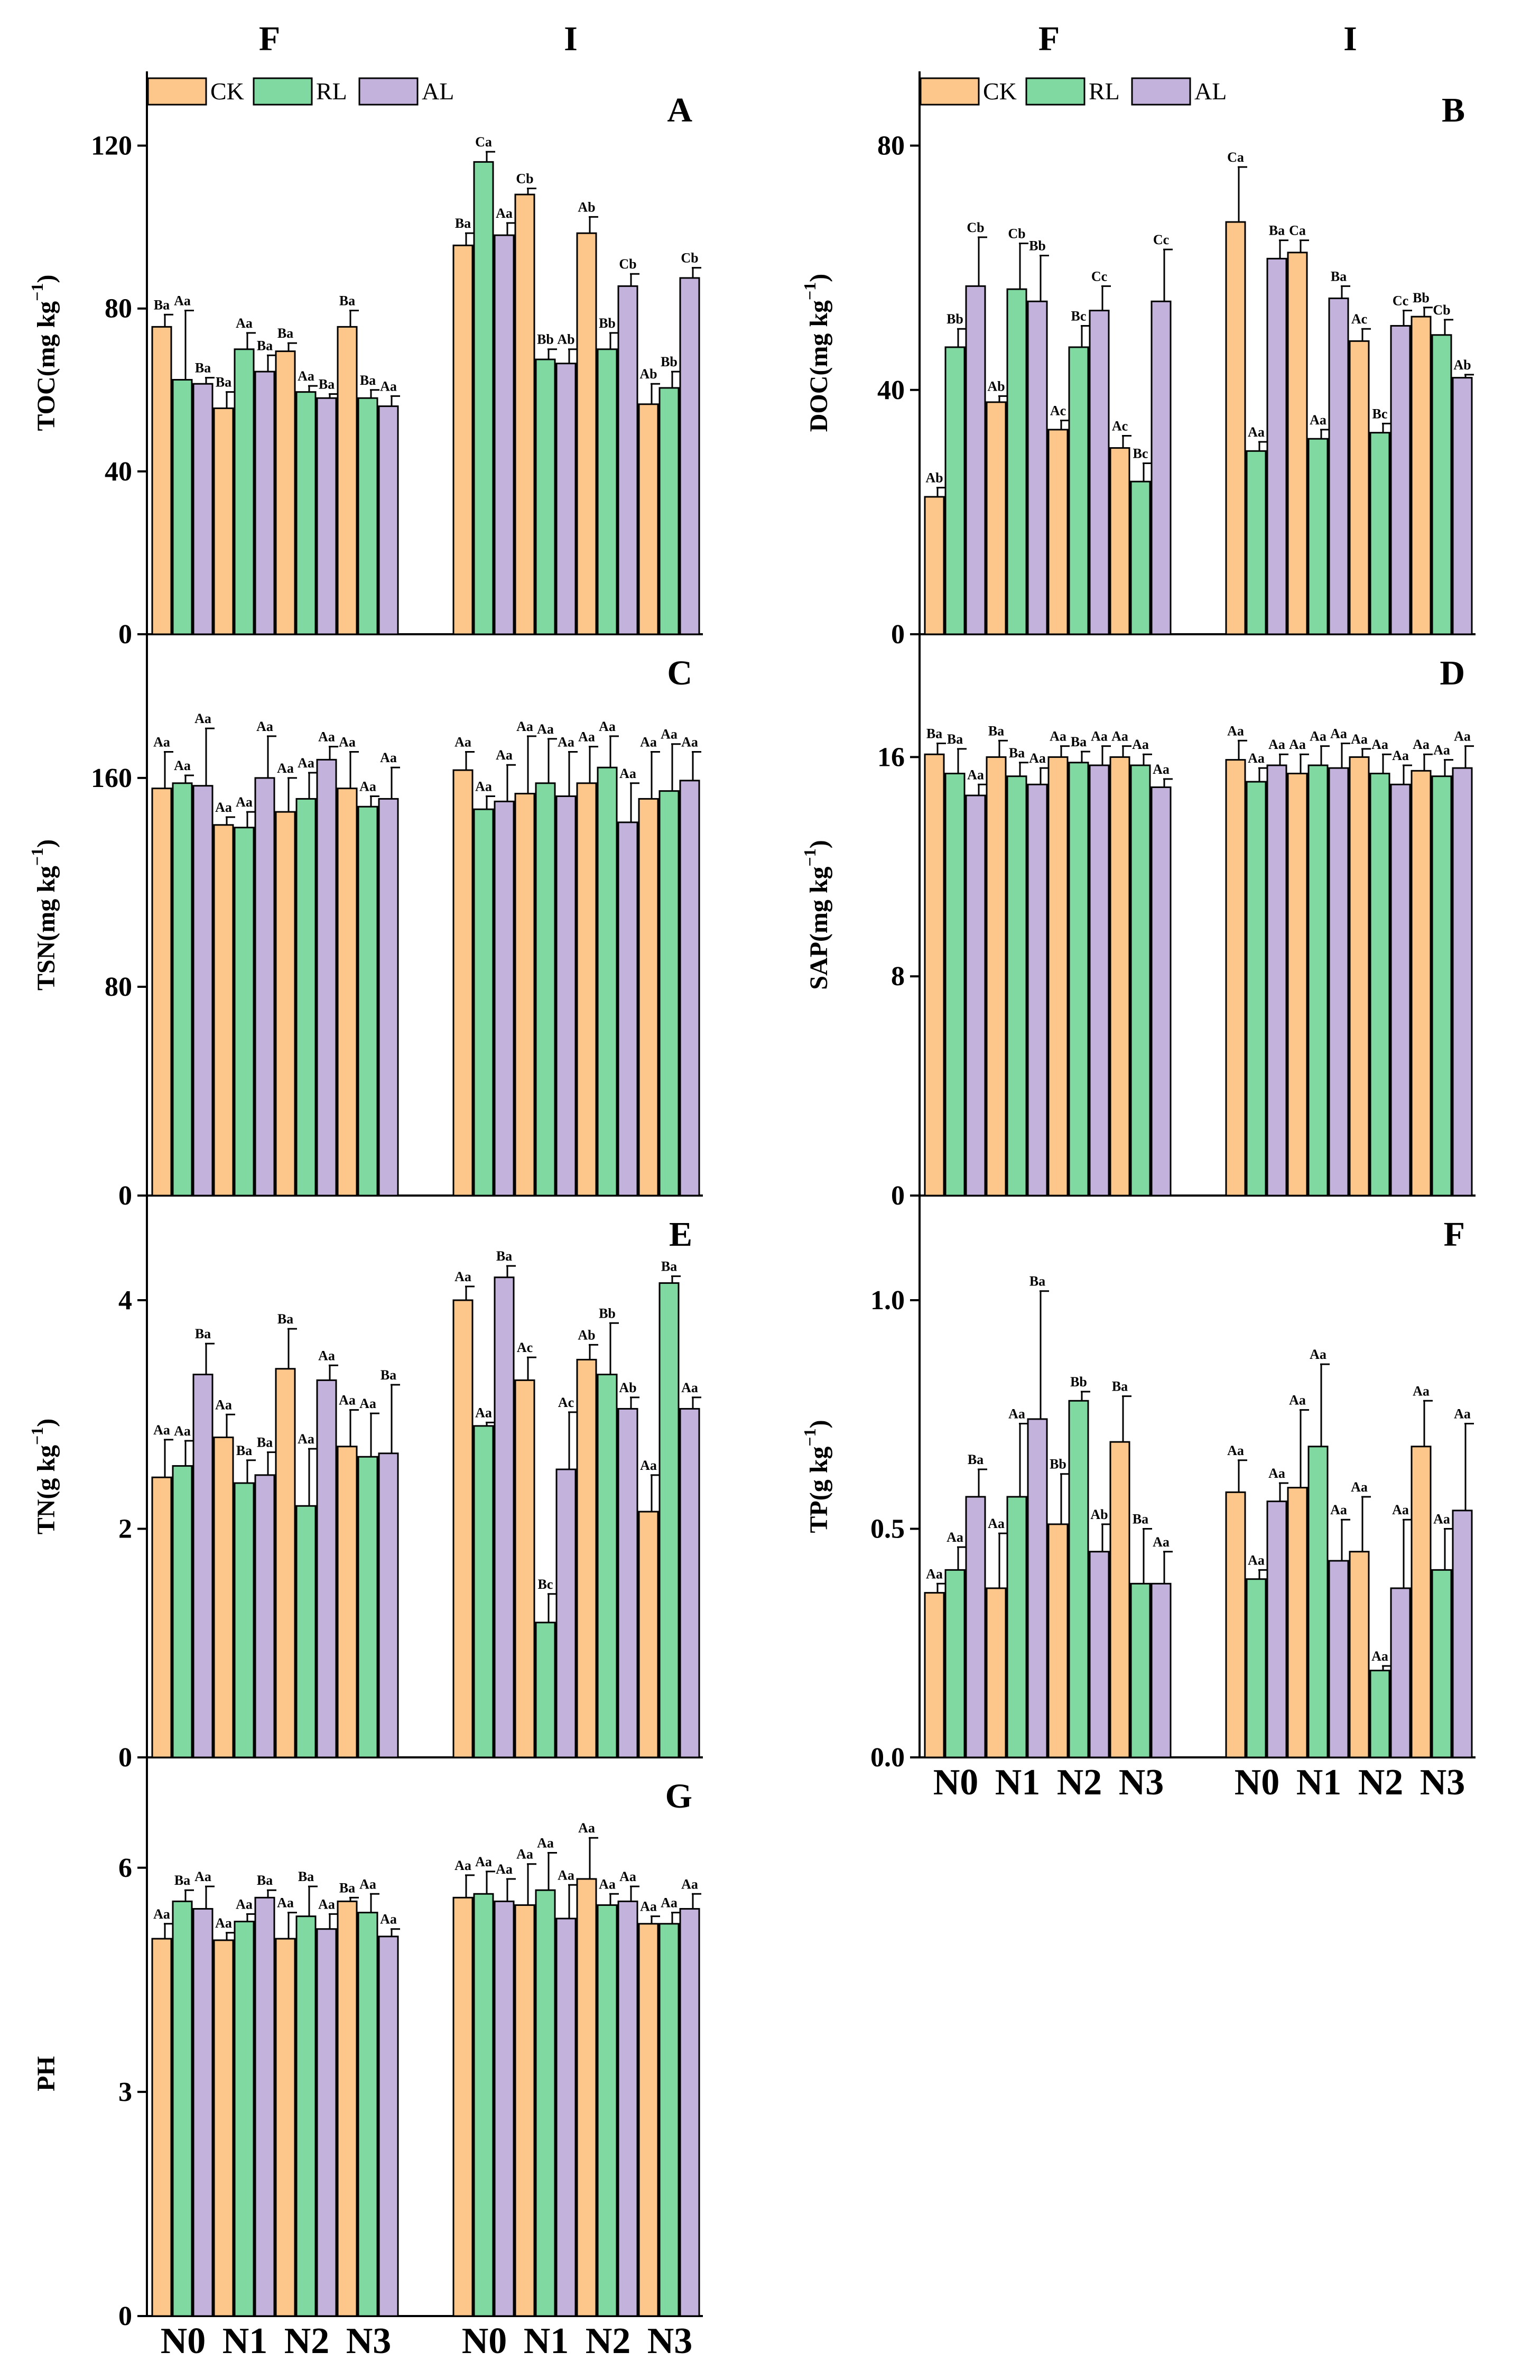 The image size is (1540, 2380). What do you see at coordinates (177, 91) in the screenshot?
I see `legend-swatch-ck` at bounding box center [177, 91].